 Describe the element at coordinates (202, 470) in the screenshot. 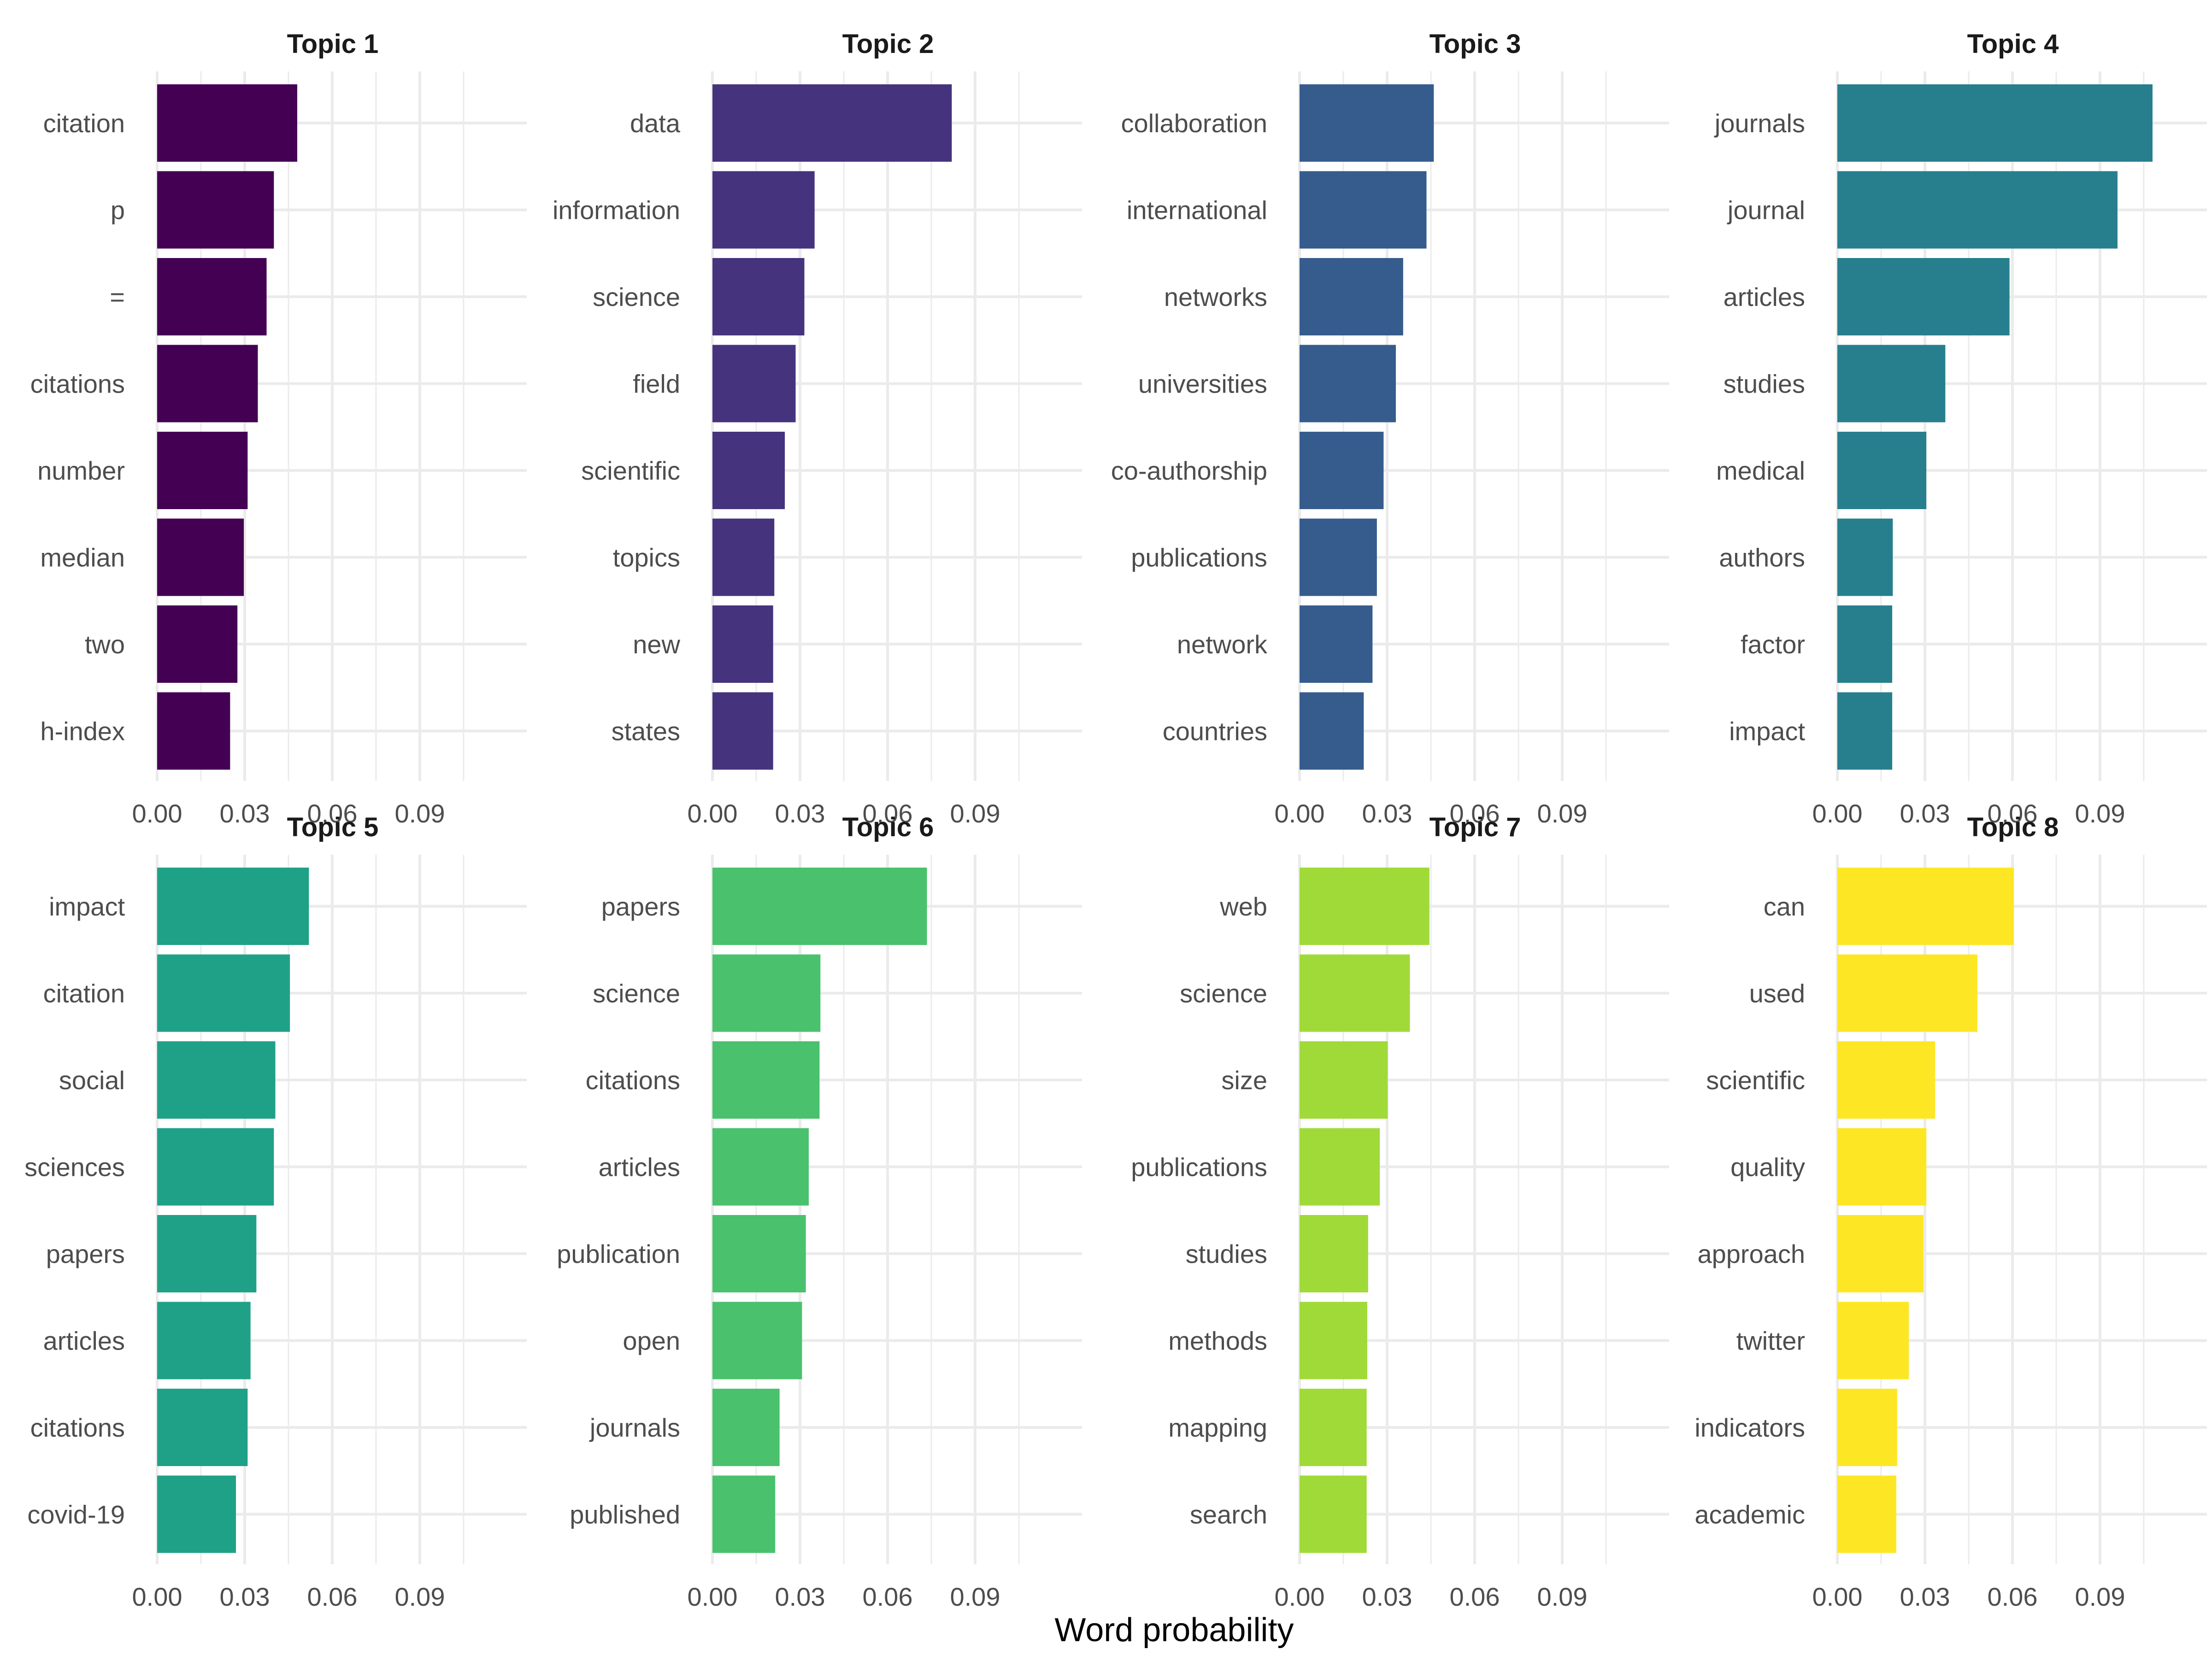

I see `bar-number` at that location.